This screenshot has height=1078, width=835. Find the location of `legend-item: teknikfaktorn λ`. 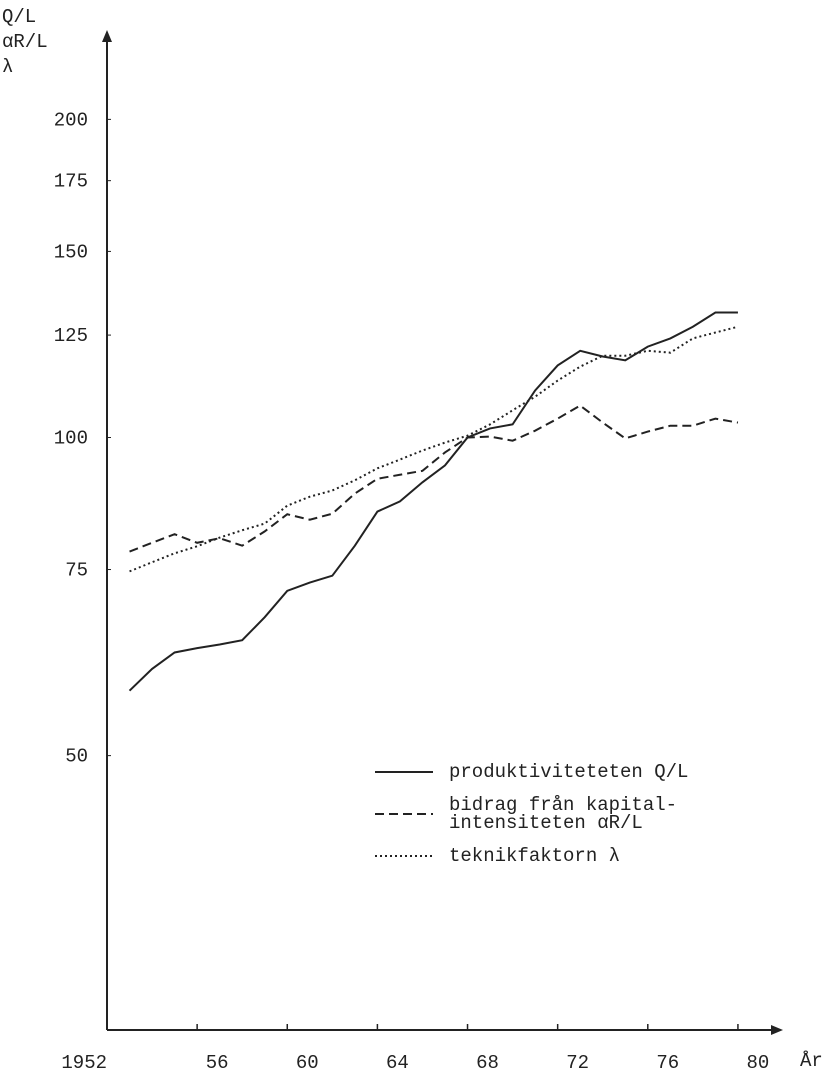

legend-item: teknikfaktorn λ is located at coordinates (531, 856).